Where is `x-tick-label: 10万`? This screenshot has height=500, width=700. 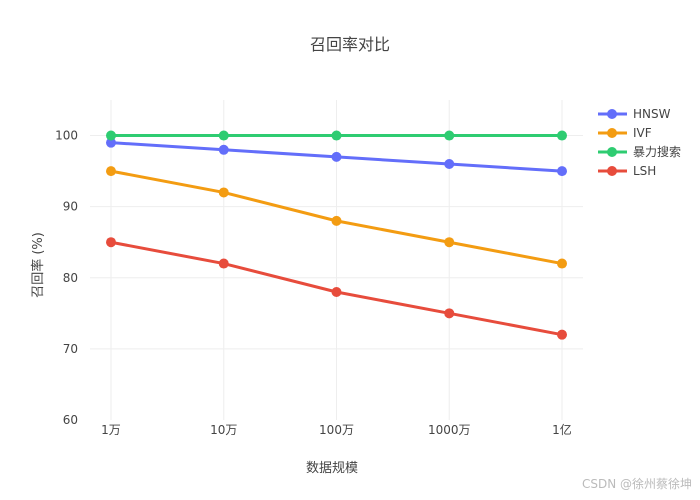
x-tick-label: 10万 is located at coordinates (223, 430).